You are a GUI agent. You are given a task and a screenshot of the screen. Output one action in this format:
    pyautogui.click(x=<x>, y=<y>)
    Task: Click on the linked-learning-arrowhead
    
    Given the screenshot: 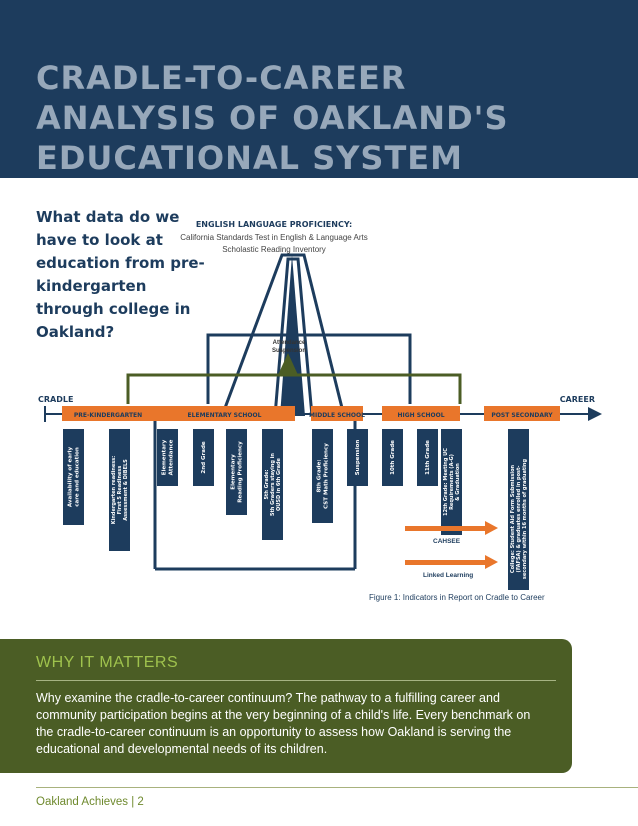 What is the action you would take?
    pyautogui.click(x=491, y=562)
    